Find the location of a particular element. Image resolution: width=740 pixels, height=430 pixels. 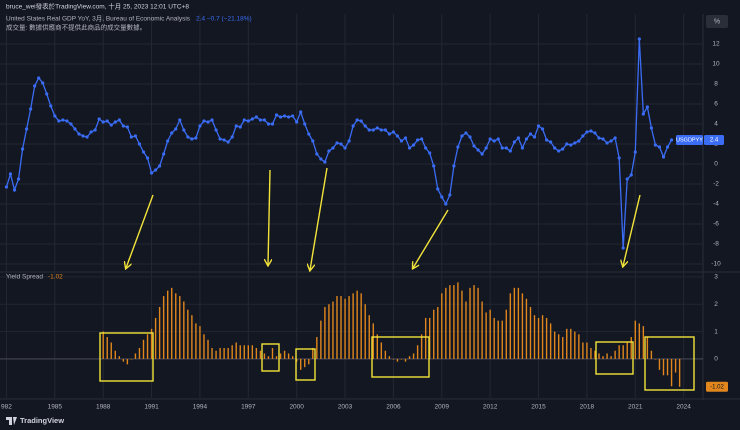

logo: TradingView is located at coordinates (42, 420).